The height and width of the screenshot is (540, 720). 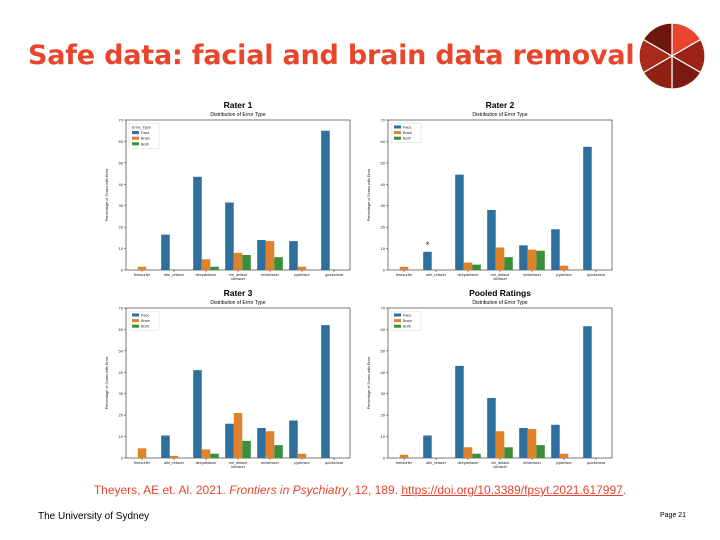 I want to click on citation-volume: , 12,, so click(x=361, y=490).